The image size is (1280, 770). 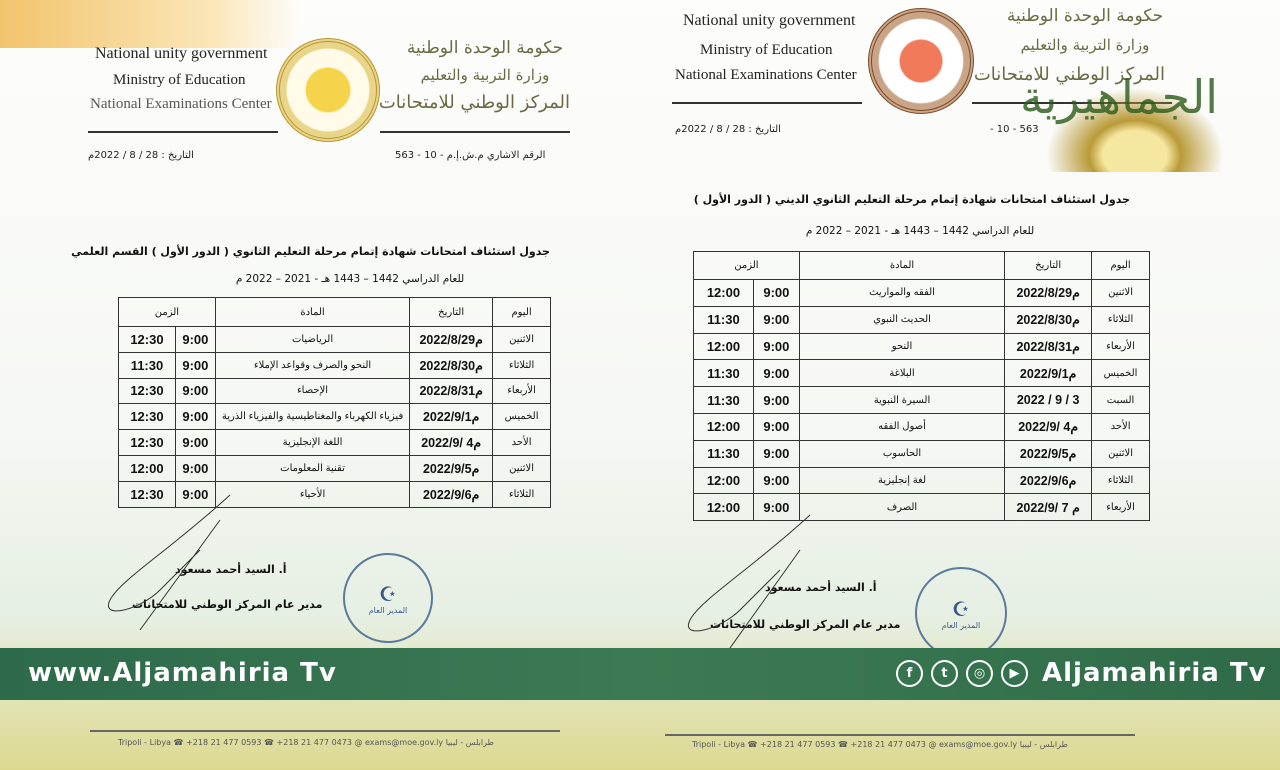 I want to click on youtube-icon: ▶, so click(x=1014, y=673).